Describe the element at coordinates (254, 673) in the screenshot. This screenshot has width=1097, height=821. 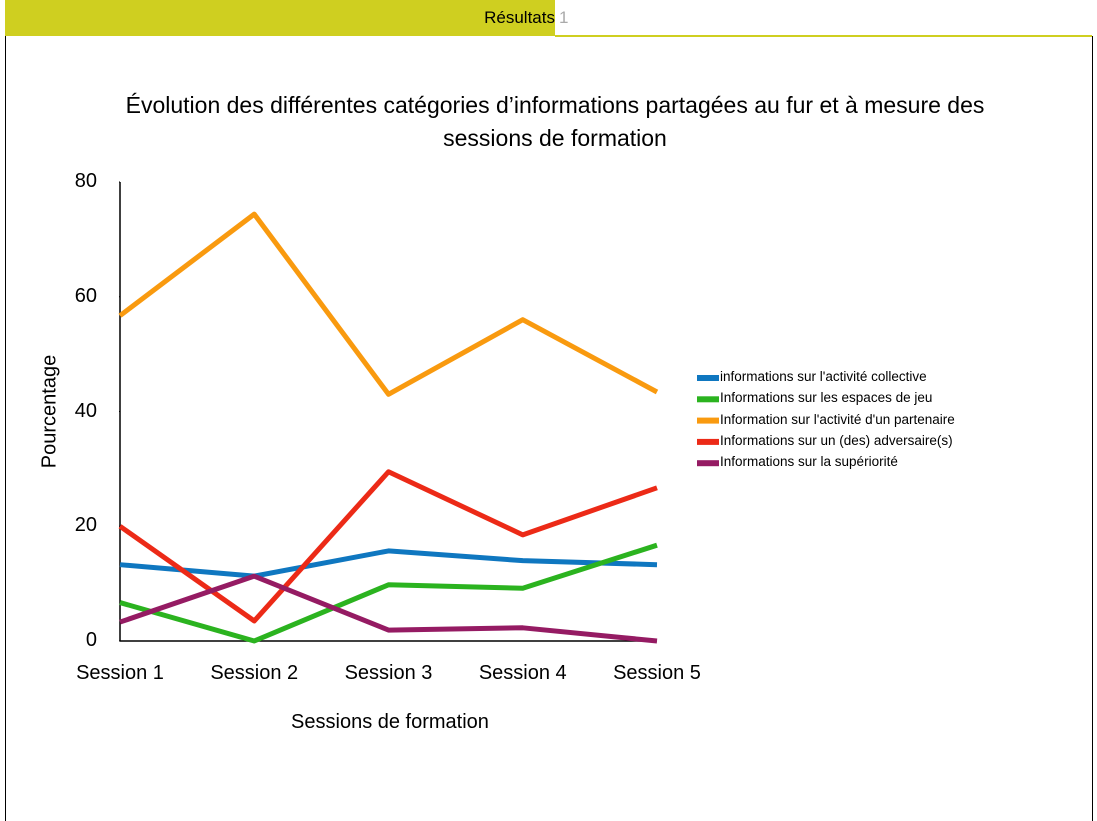
I see `x-tick-label: Session 2` at that location.